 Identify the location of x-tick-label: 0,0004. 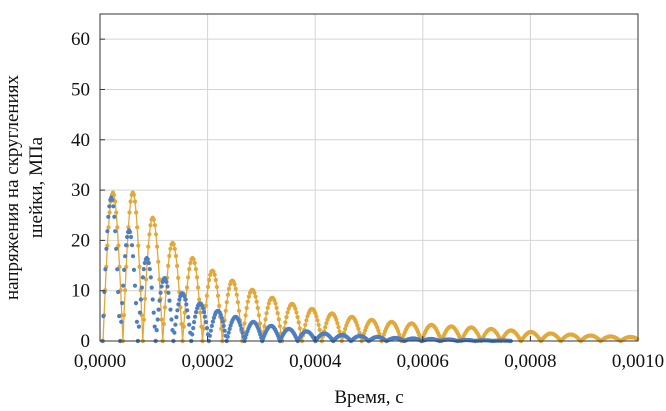
(315, 361).